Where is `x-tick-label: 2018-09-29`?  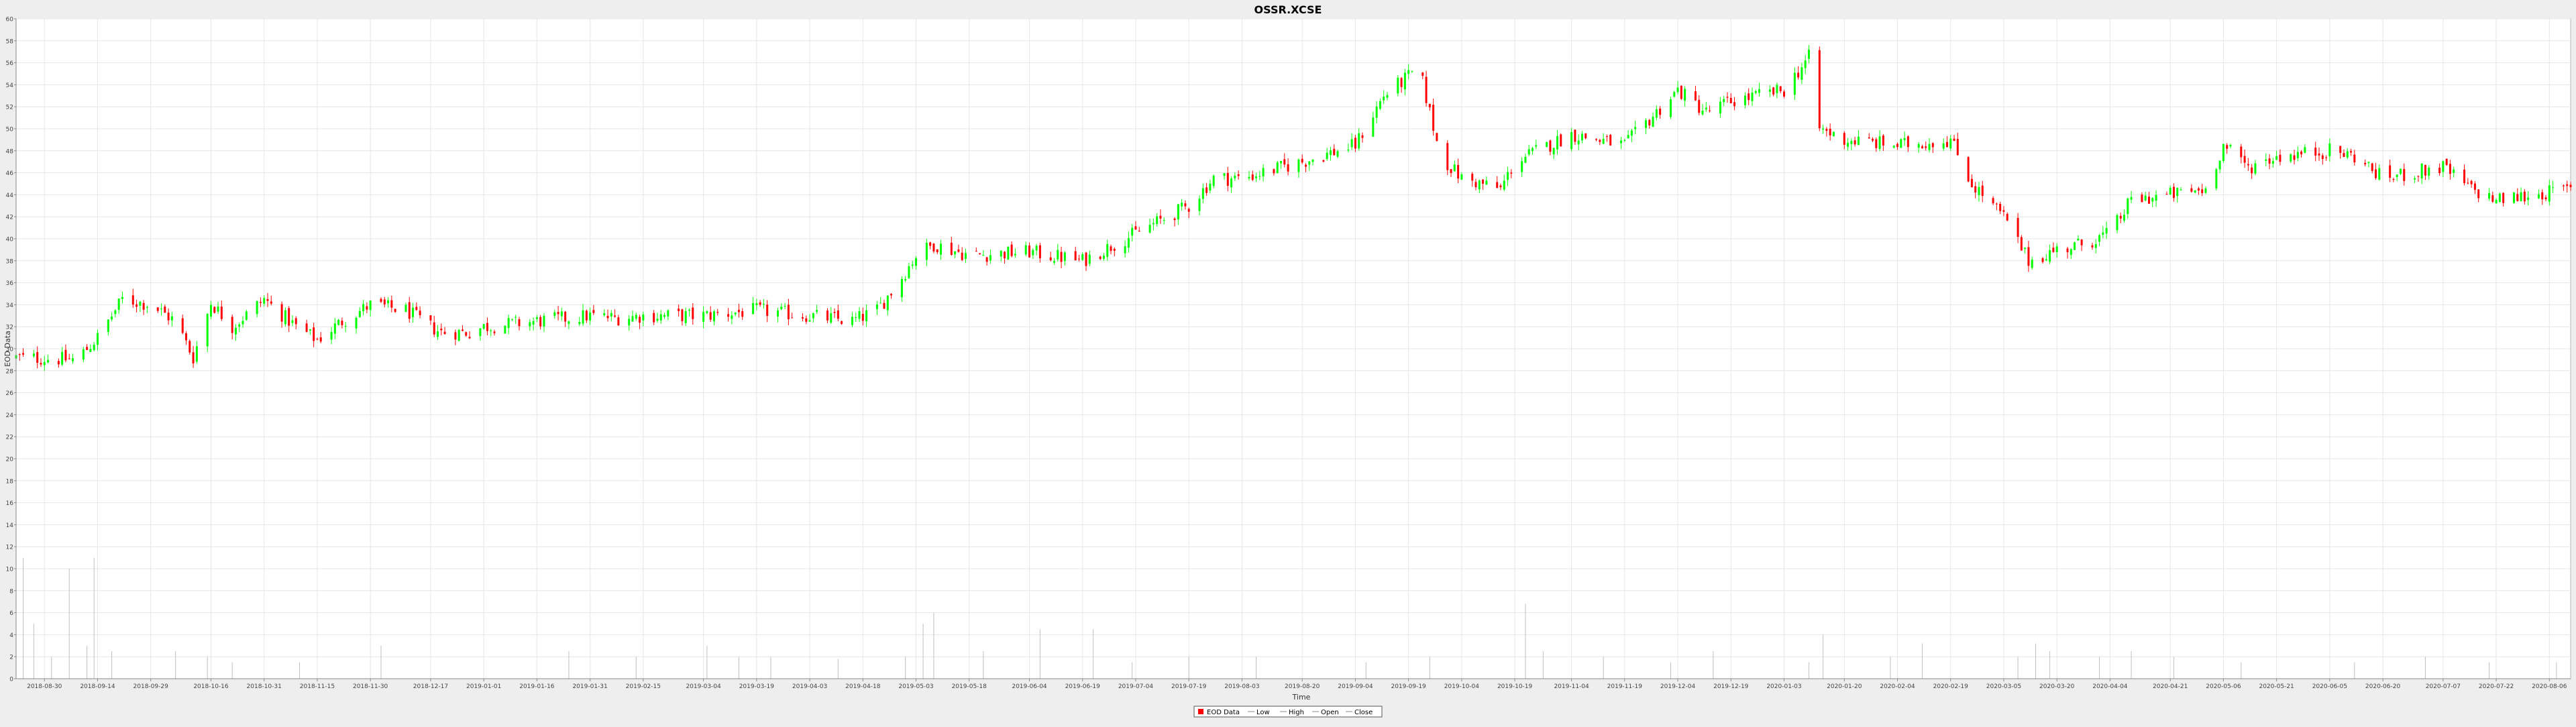 x-tick-label: 2018-09-29 is located at coordinates (151, 686).